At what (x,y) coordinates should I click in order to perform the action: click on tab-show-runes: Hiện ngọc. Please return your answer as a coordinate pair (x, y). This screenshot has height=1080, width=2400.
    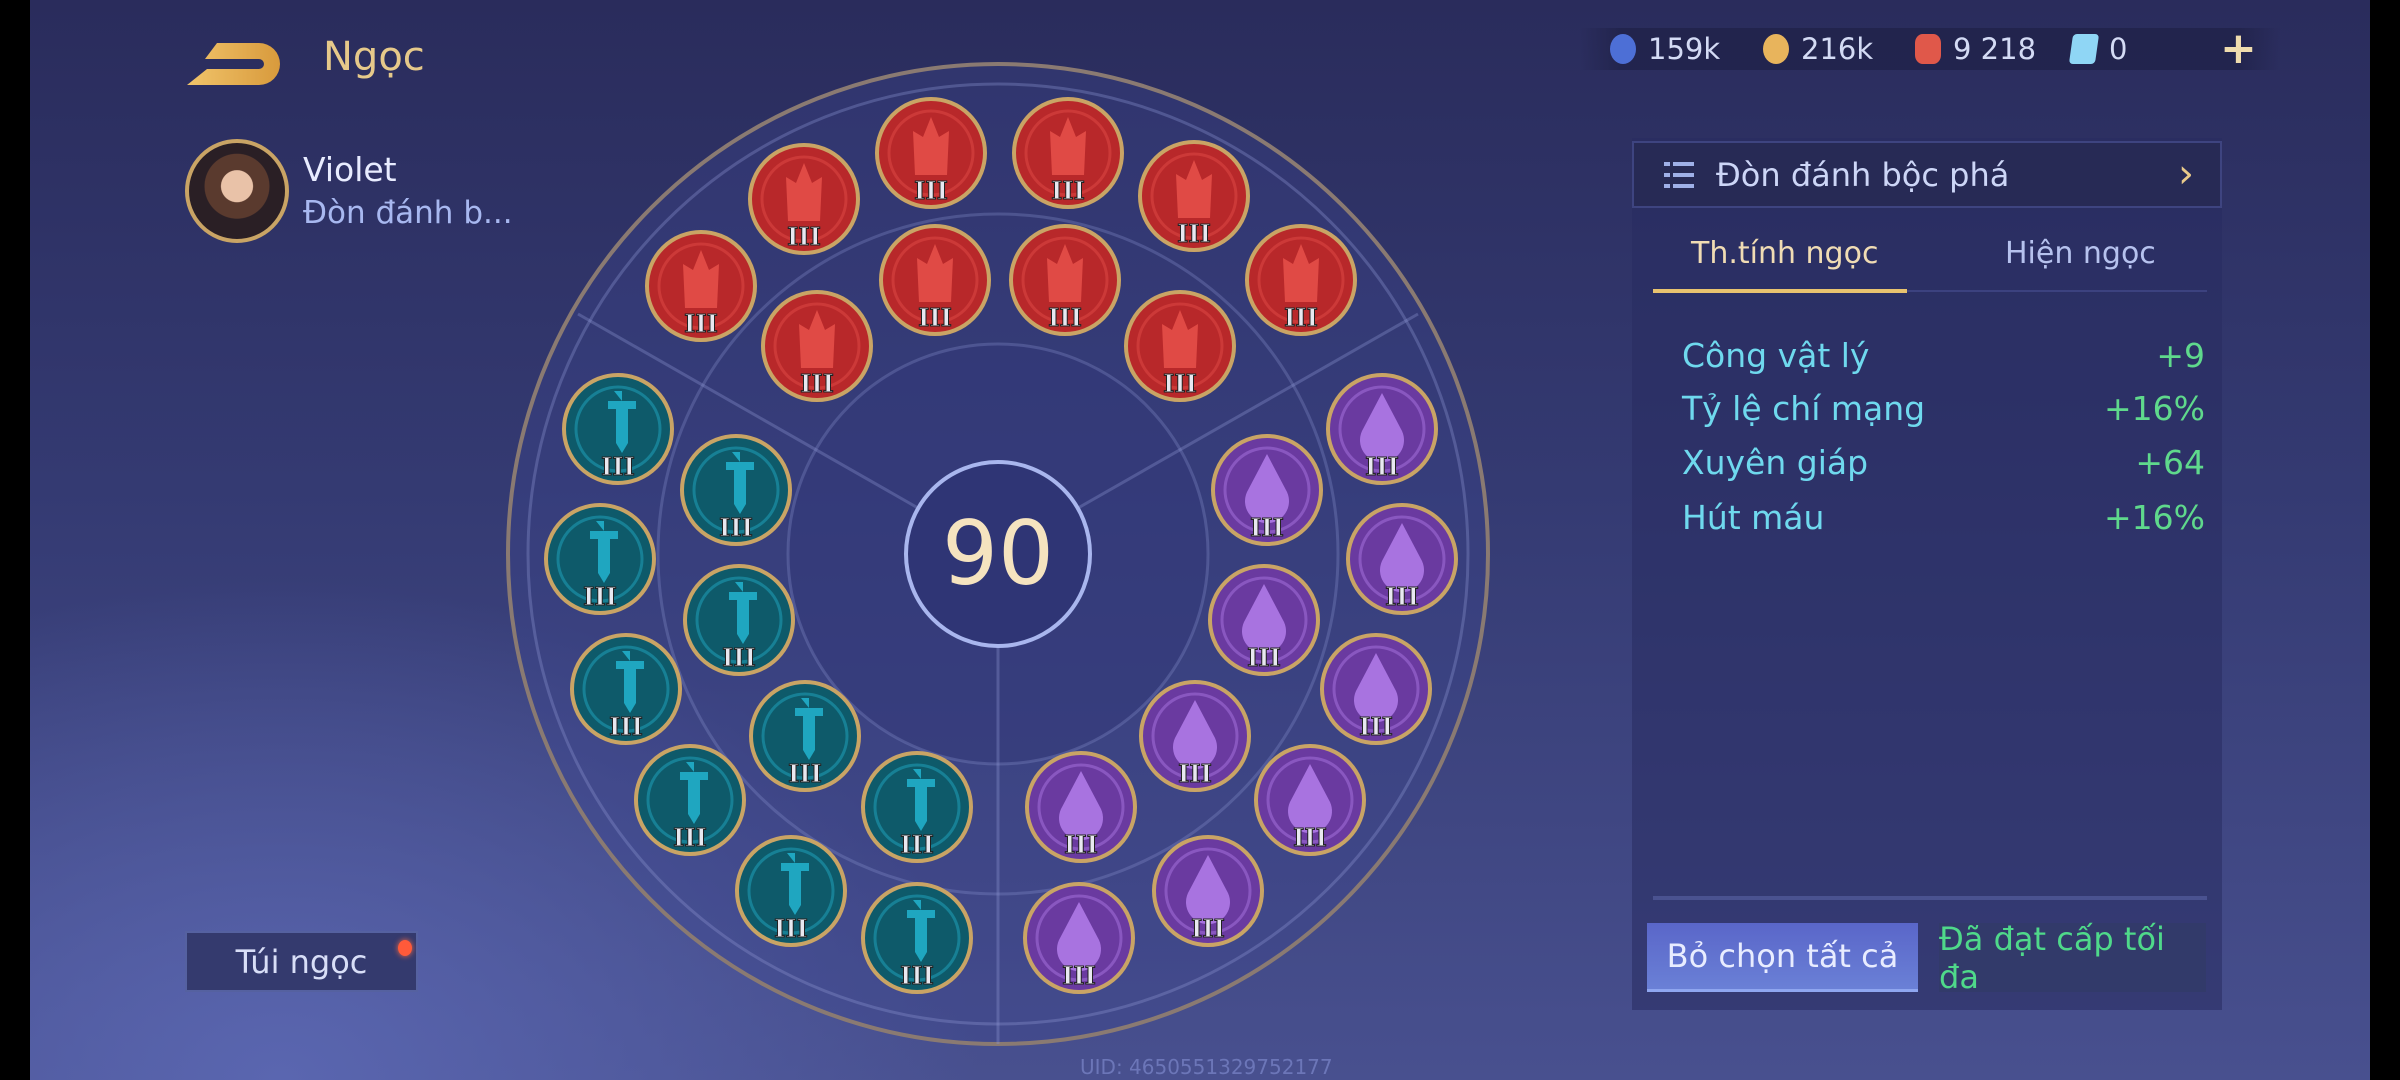
    Looking at the image, I should click on (2080, 253).